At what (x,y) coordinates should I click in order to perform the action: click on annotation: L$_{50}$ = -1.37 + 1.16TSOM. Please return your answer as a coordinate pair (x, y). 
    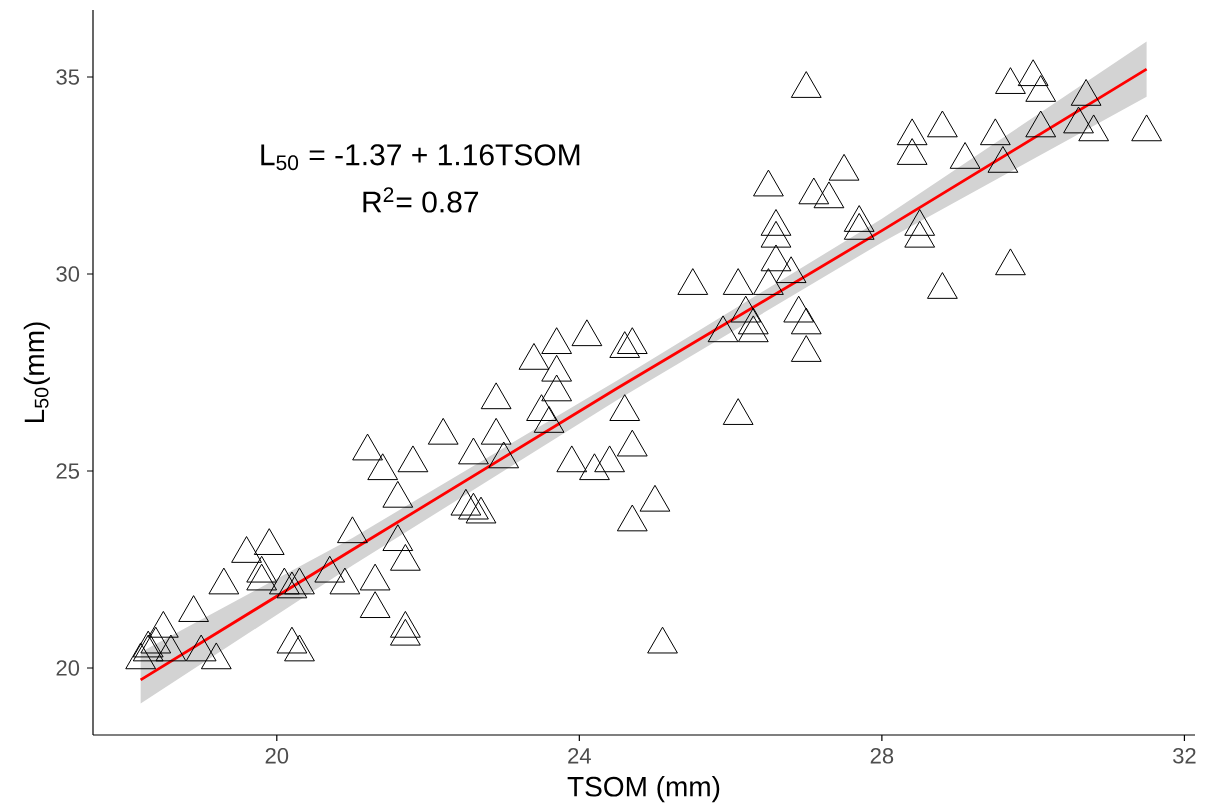
    Looking at the image, I should click on (420, 157).